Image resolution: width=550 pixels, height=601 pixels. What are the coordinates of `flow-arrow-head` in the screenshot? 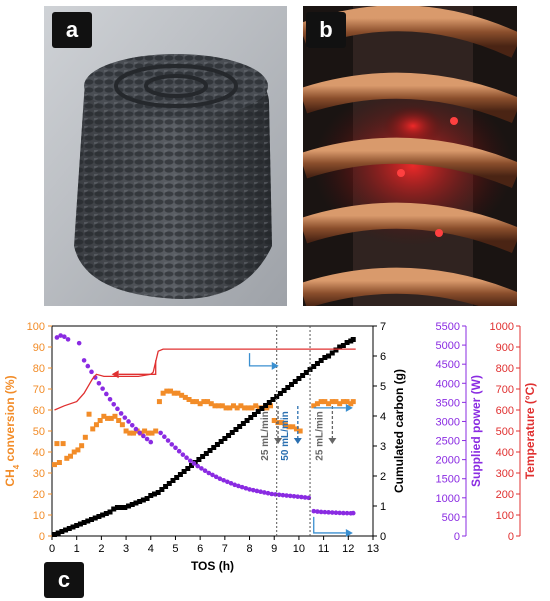 It's located at (297, 441).